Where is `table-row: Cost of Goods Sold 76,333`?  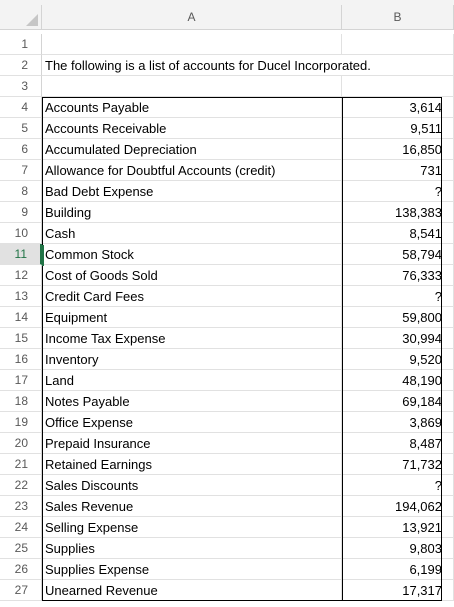 table-row: Cost of Goods Sold 76,333 is located at coordinates (248, 275).